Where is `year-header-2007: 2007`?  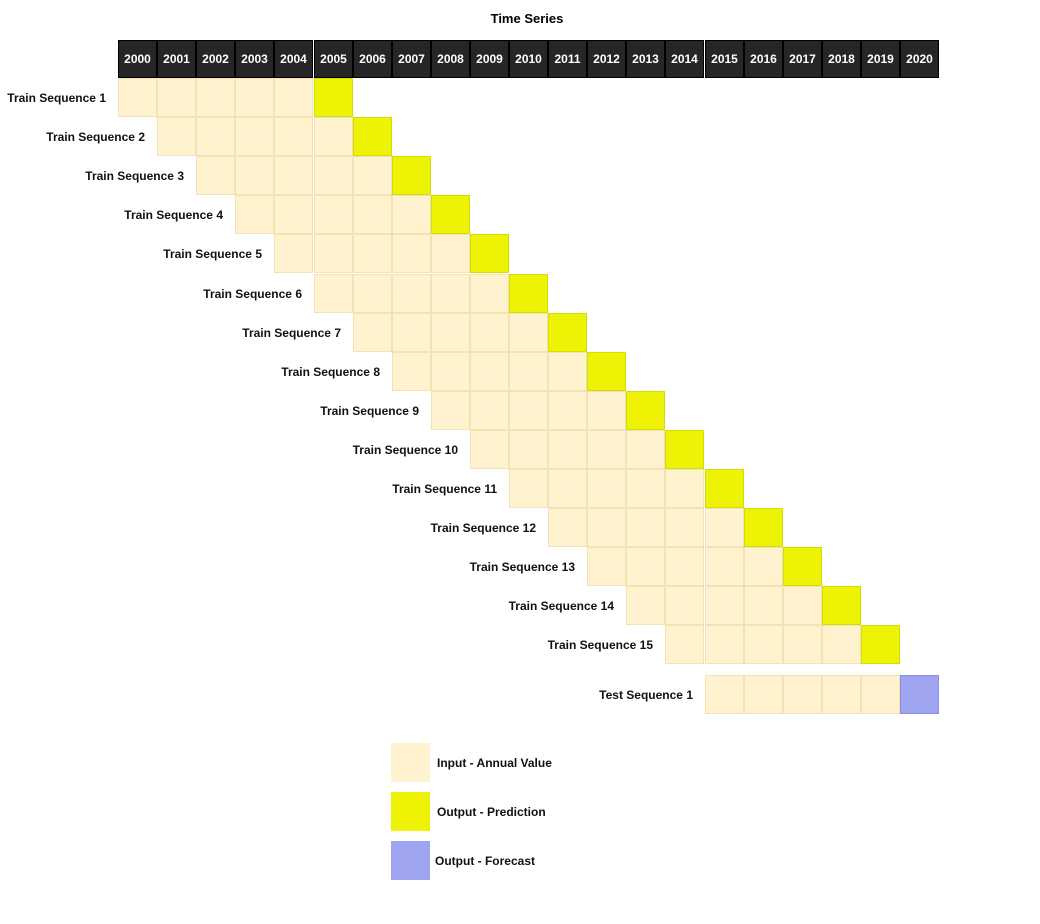
year-header-2007: 2007 is located at coordinates (411, 59).